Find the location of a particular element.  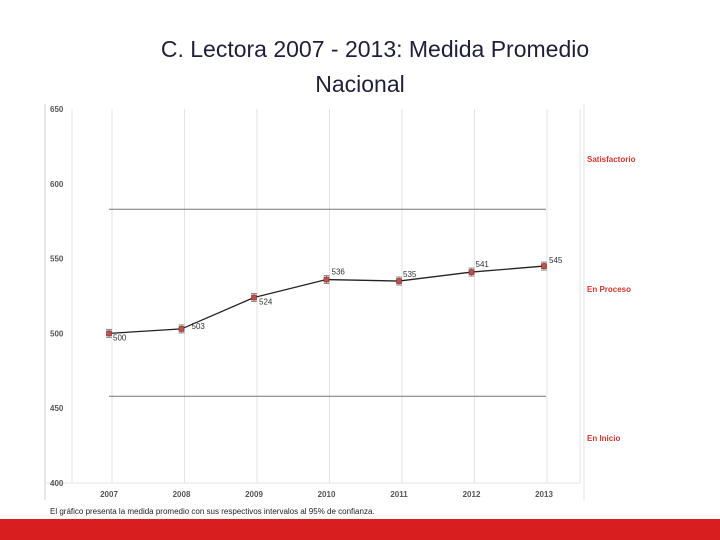

y-tick-label: 400 is located at coordinates (57, 483).